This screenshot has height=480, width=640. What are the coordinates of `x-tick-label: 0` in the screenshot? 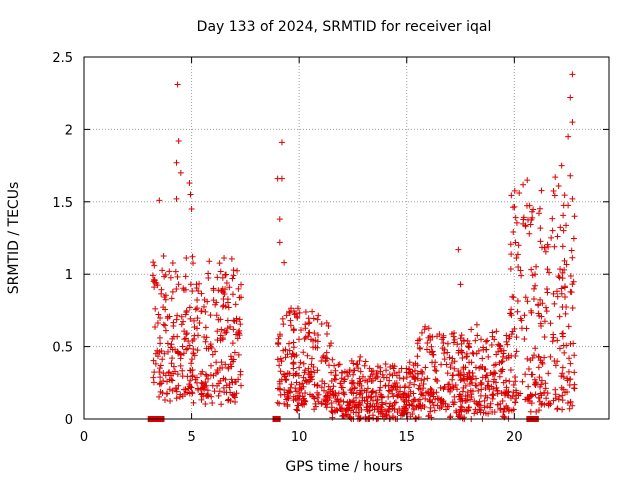 It's located at (84, 437).